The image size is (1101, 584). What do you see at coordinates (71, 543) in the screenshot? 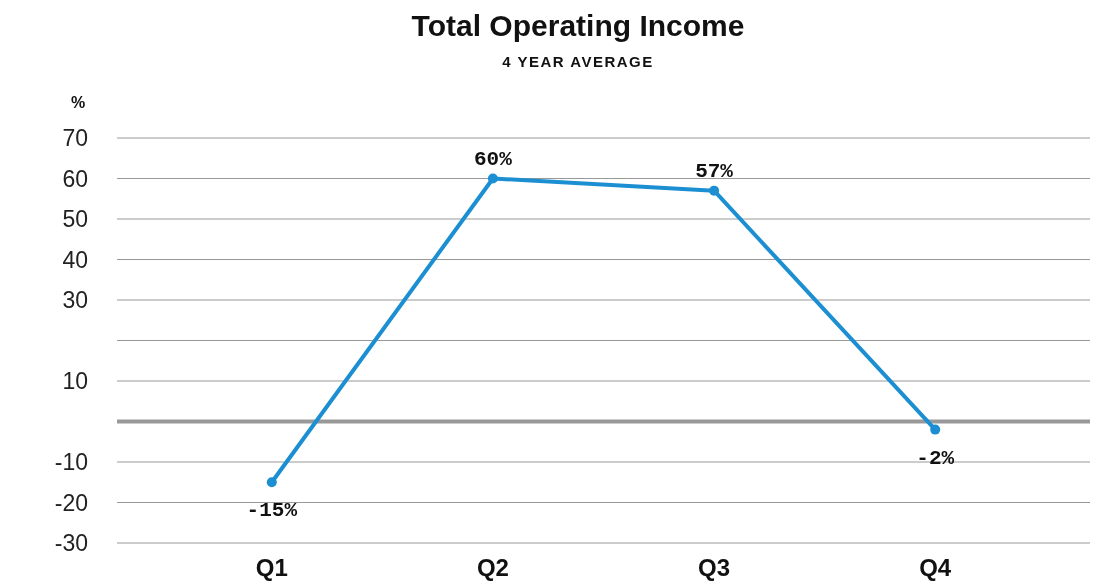
I see `y-tick-label: -30` at bounding box center [71, 543].